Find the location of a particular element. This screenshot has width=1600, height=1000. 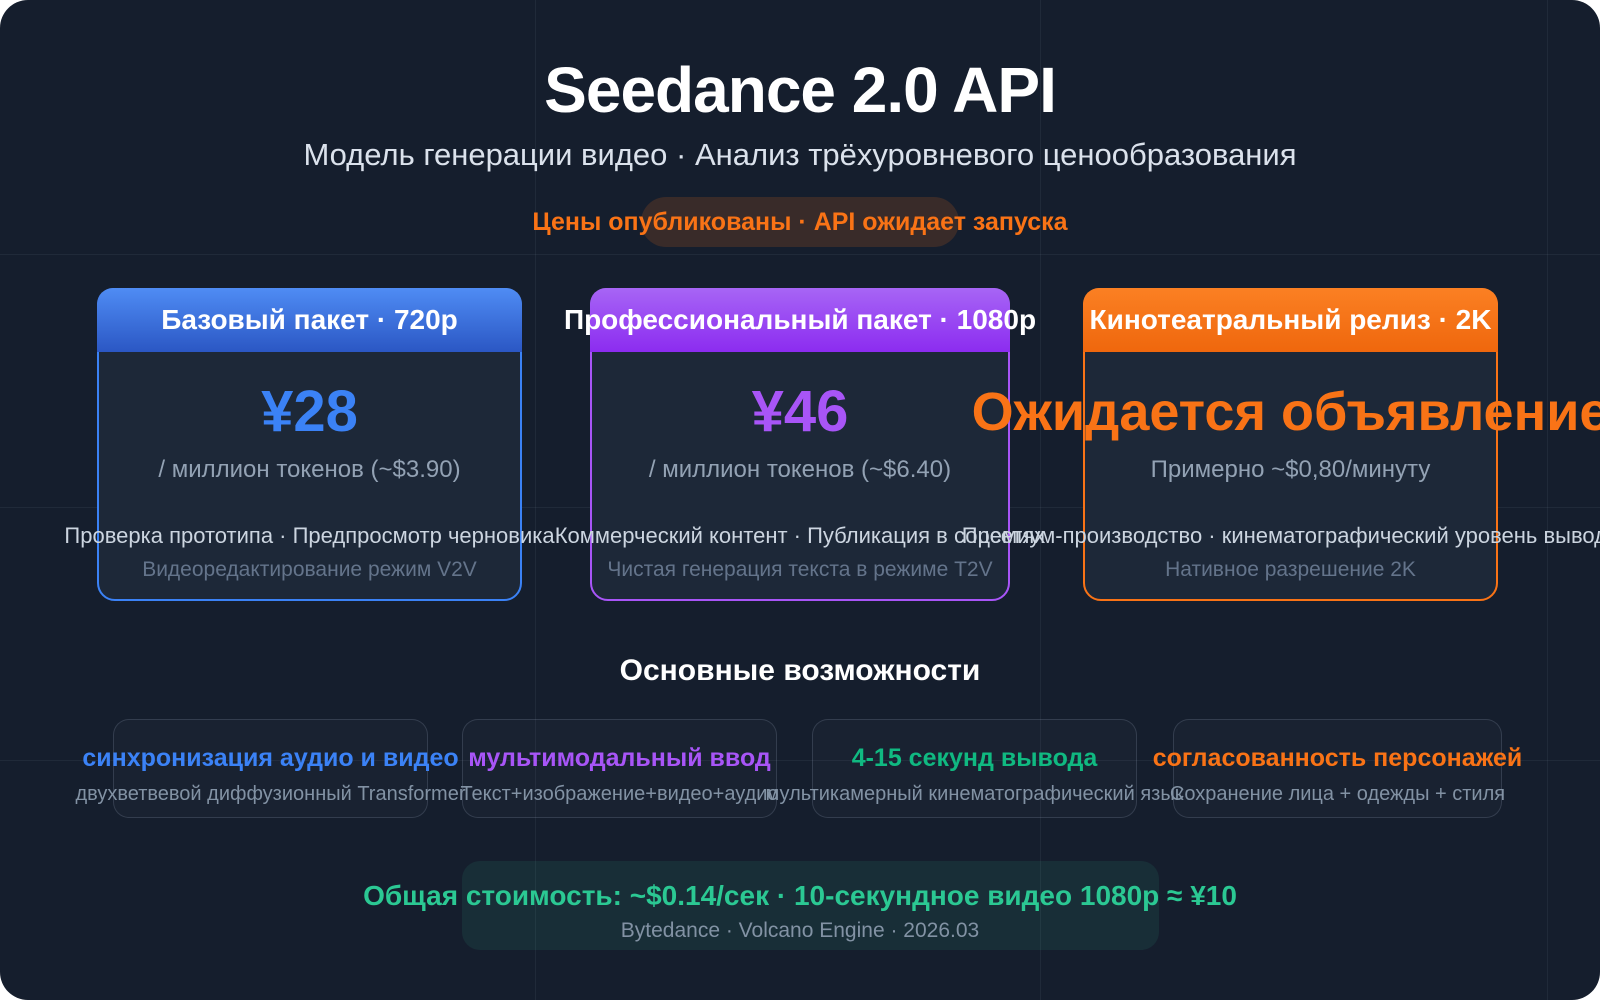

tier-name: Кинотеатральный релиз · 2K is located at coordinates (1290, 319).